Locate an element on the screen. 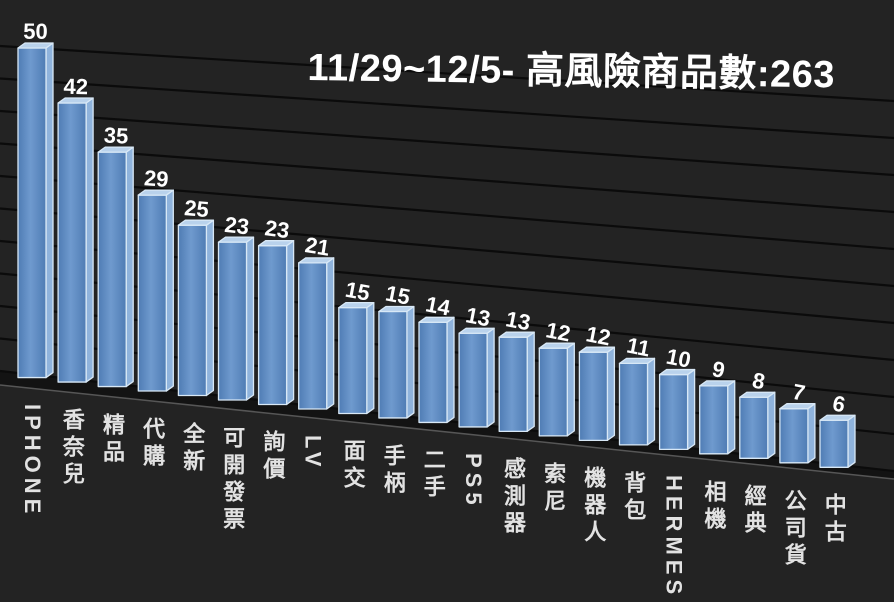 This screenshot has width=894, height=602. category-label: 背包 is located at coordinates (634, 497).